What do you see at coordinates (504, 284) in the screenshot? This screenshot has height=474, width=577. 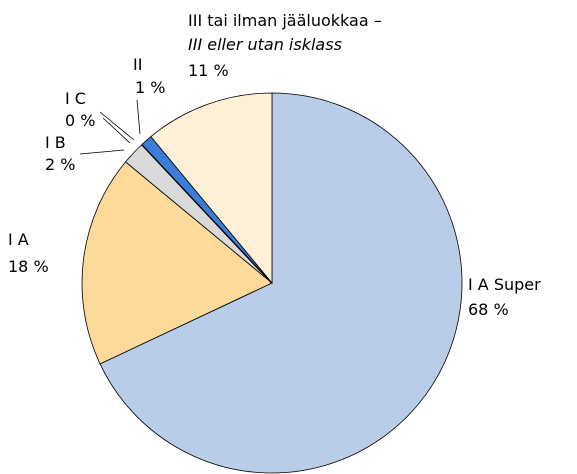 I see `slice-label: I A Super` at bounding box center [504, 284].